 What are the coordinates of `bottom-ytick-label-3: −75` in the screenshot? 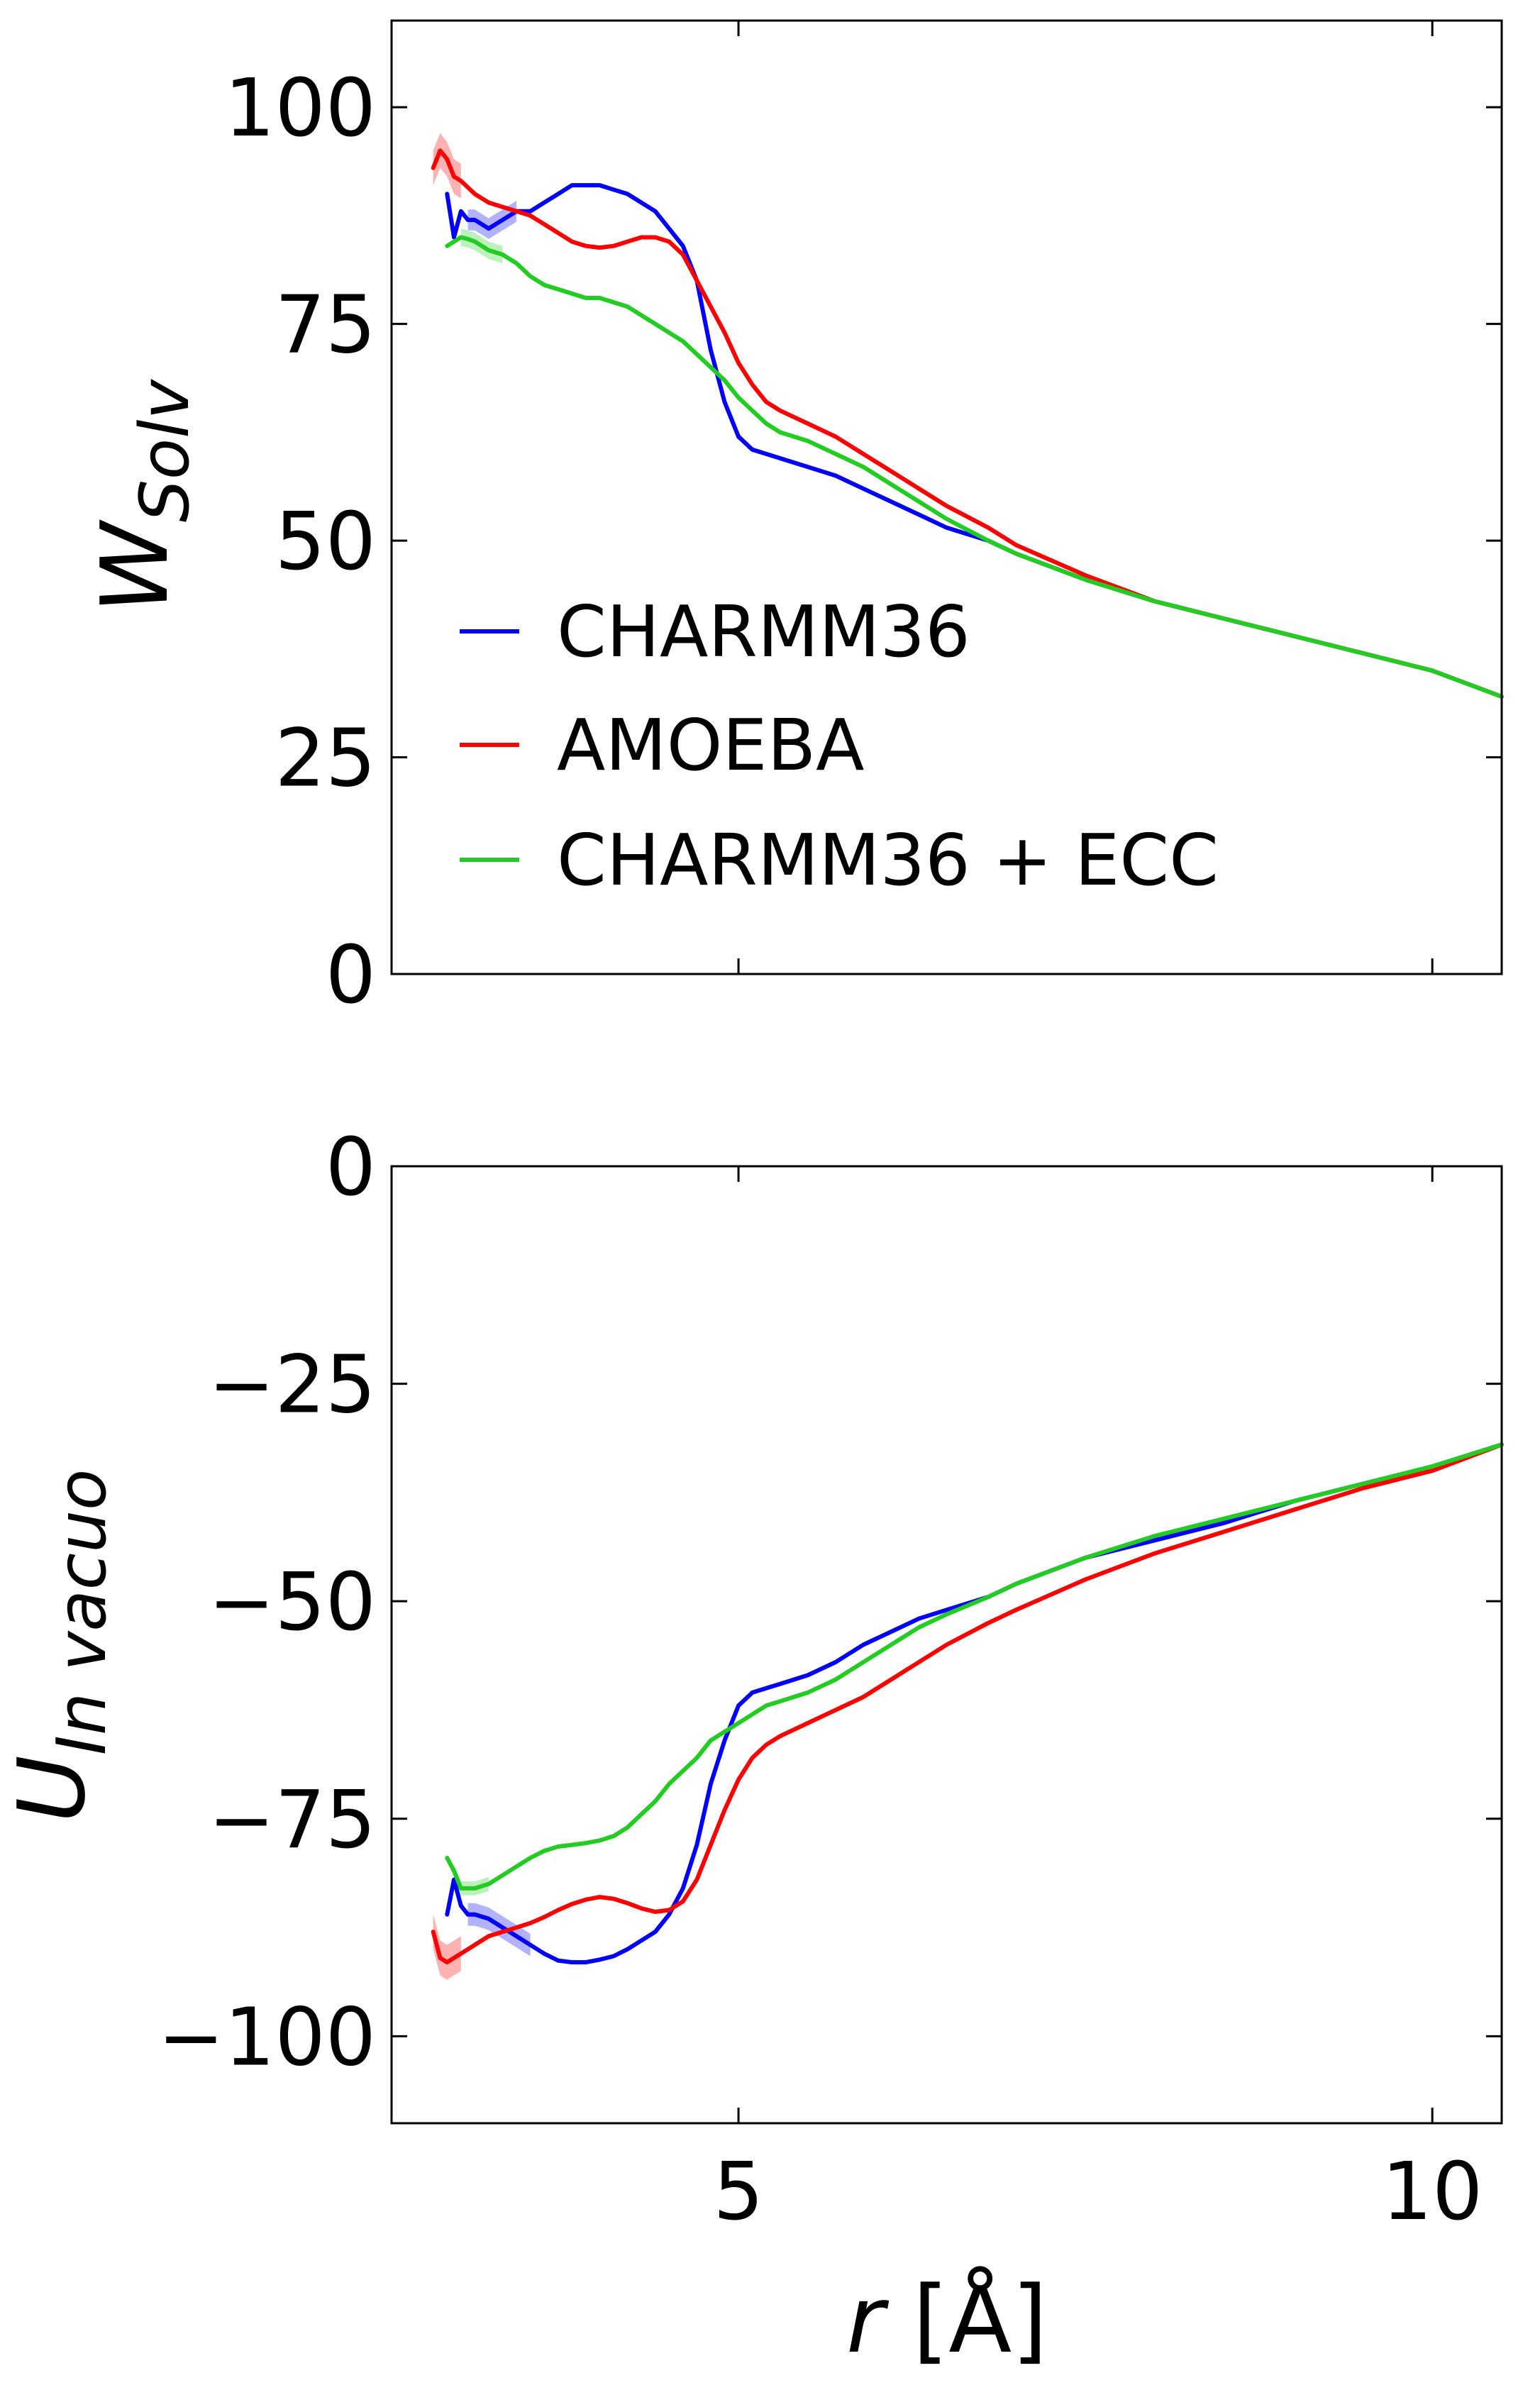 It's located at (292, 1820).